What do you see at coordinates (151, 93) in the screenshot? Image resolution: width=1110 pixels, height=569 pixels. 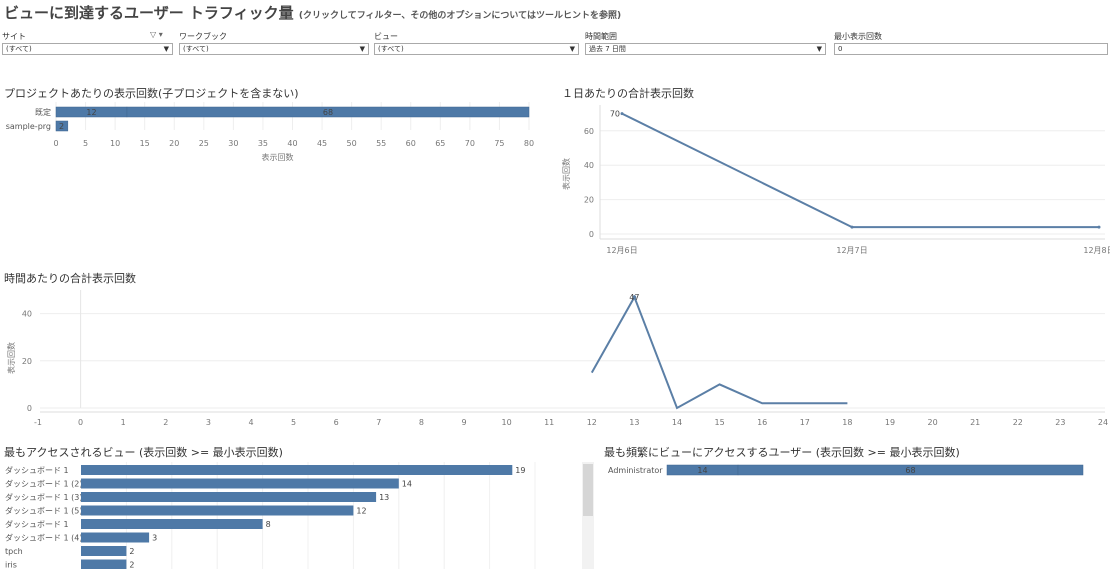 I see `project-chart-title: プロジェクトあたりの表示回数(子プロジェクトを含まない)` at bounding box center [151, 93].